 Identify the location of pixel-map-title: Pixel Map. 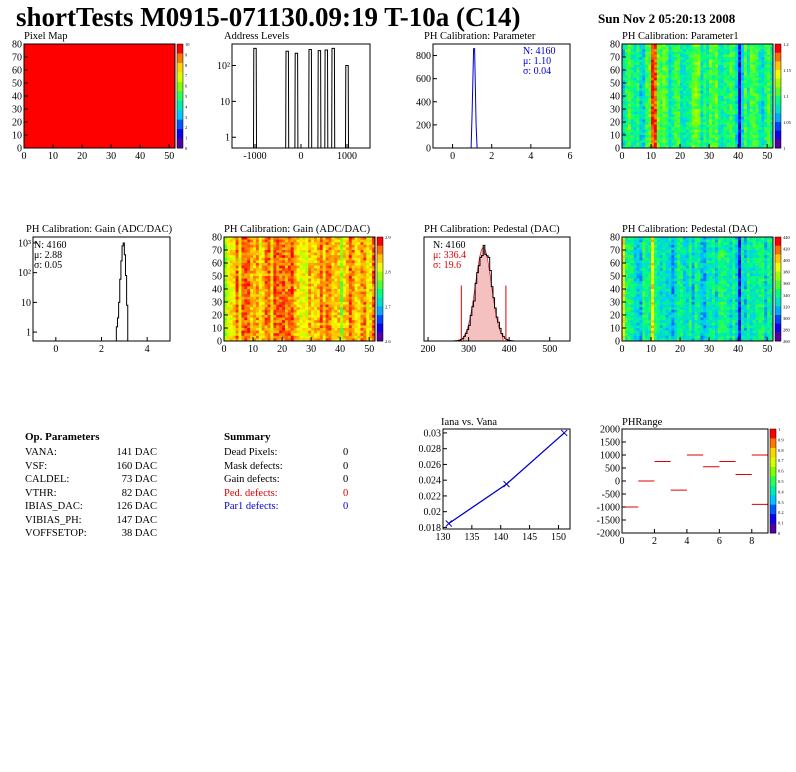
(46, 36).